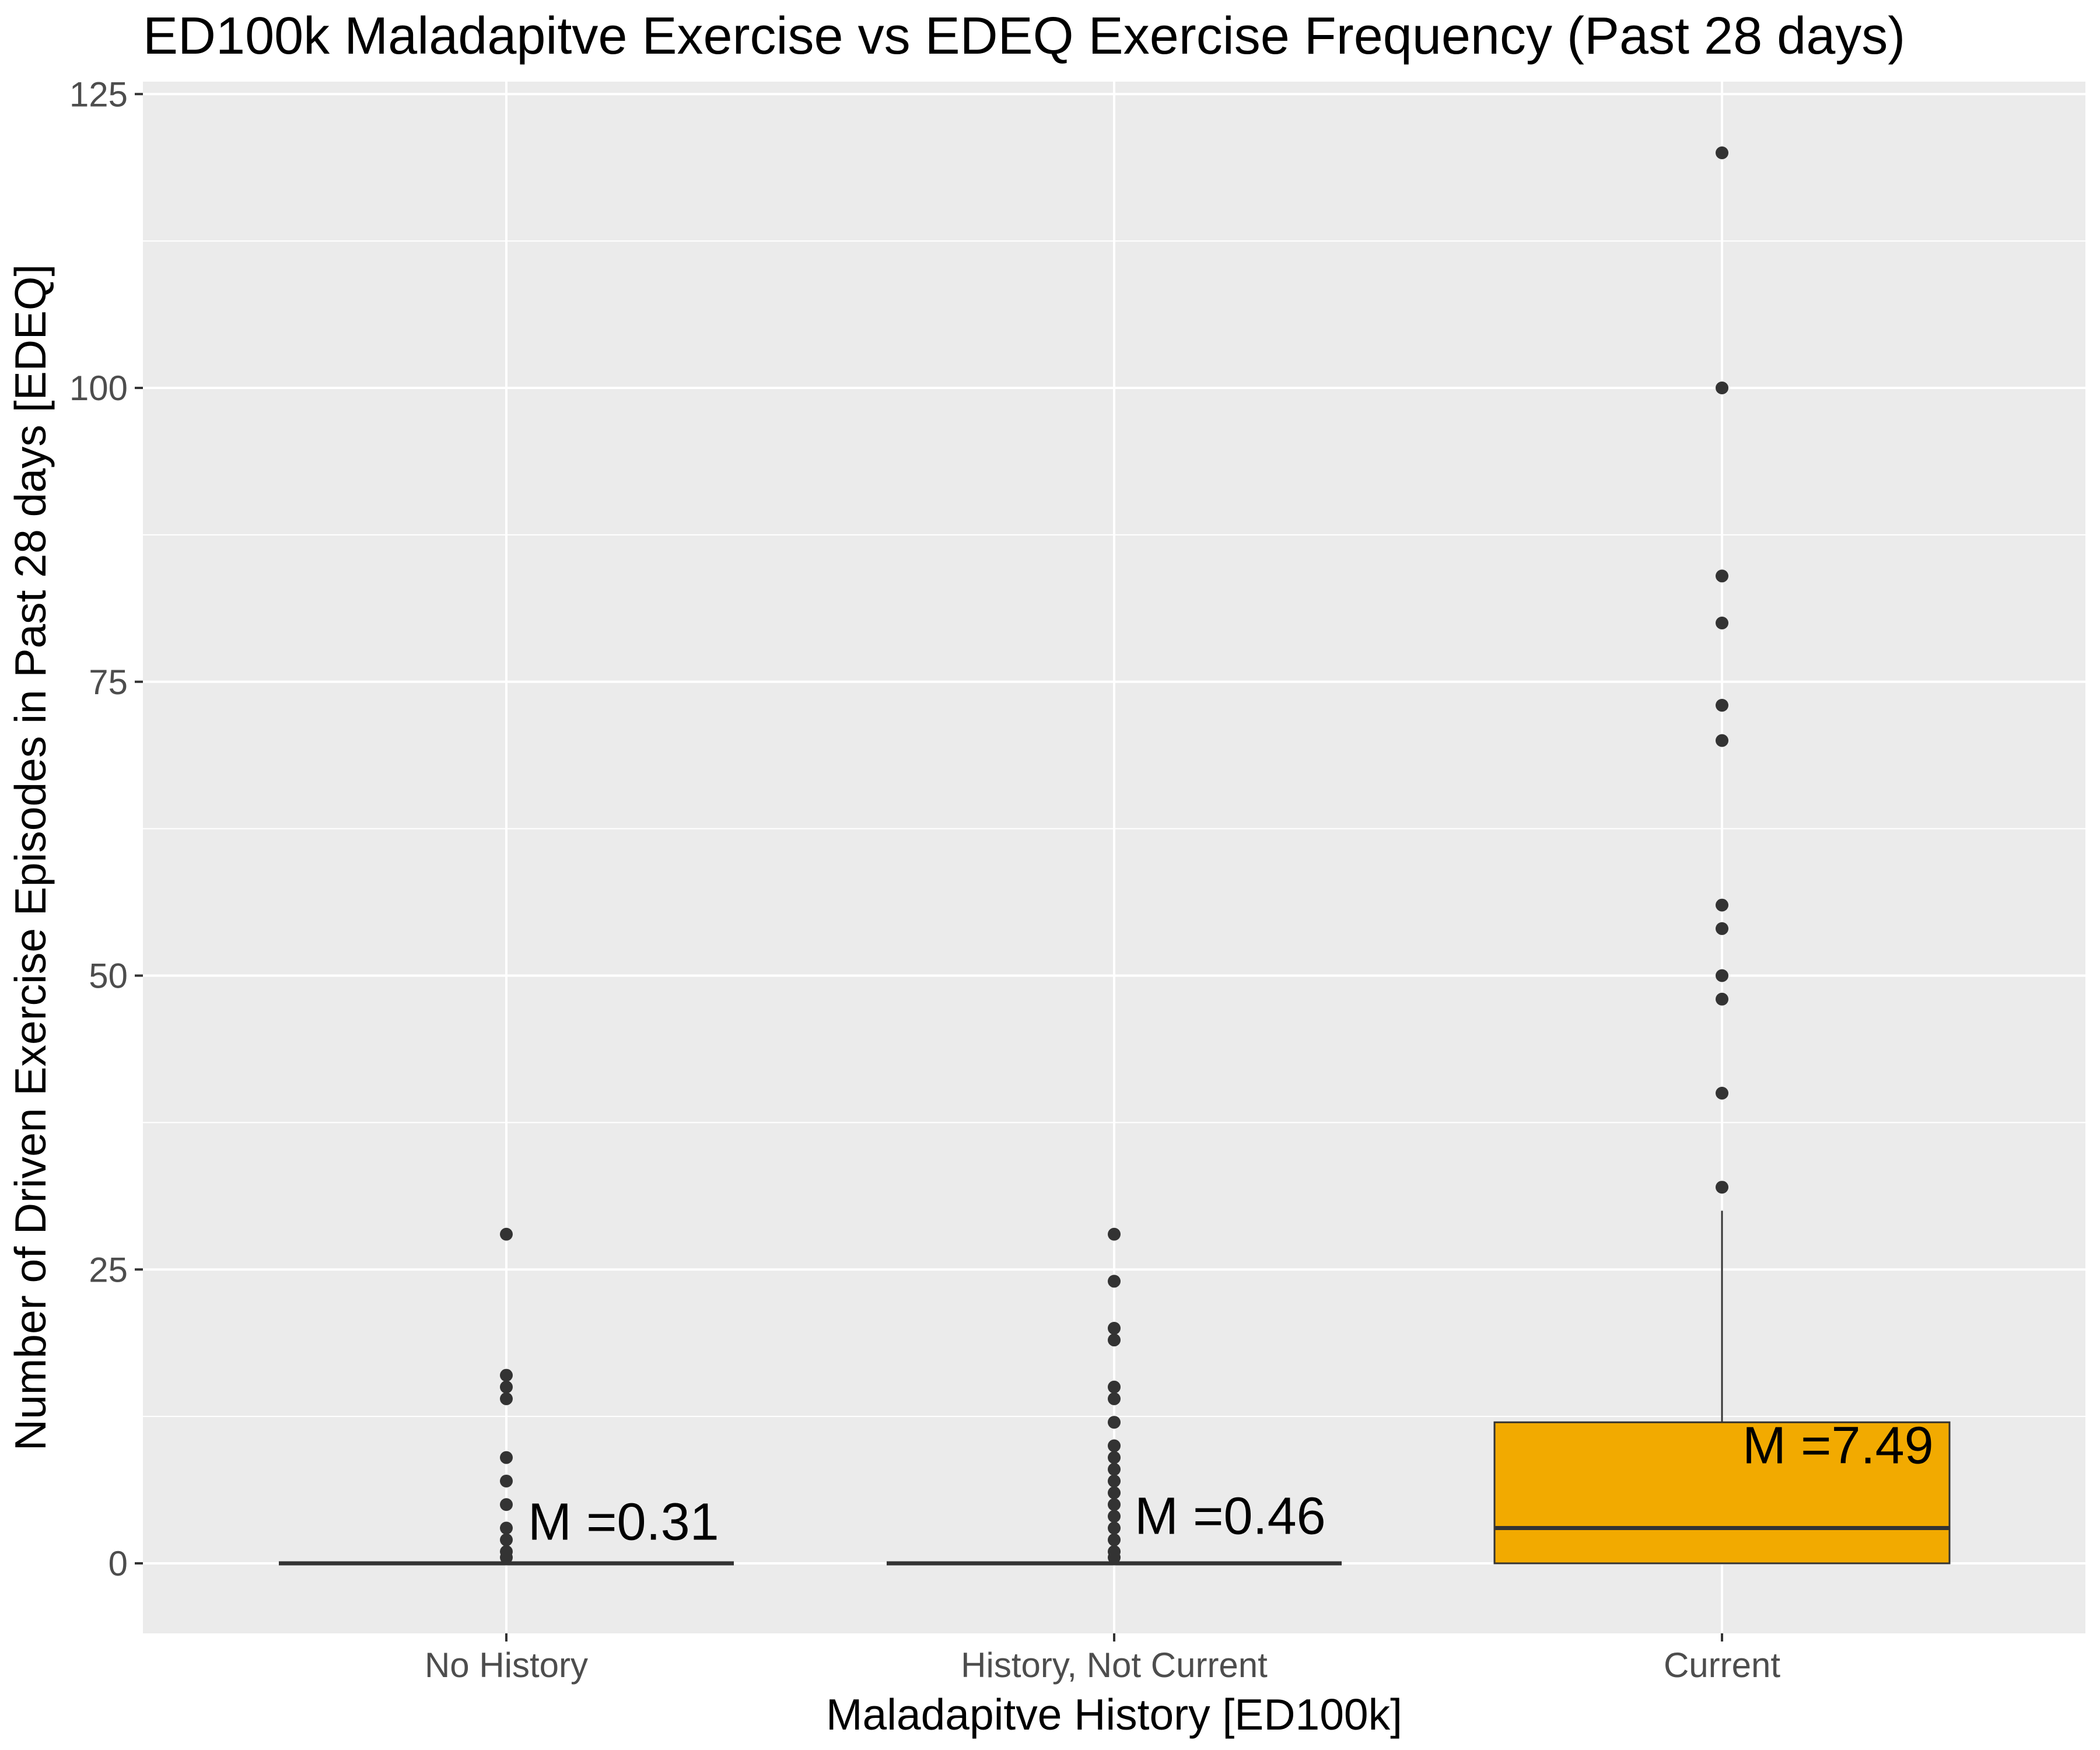 This screenshot has height=1750, width=2100. Describe the element at coordinates (99, 388) in the screenshot. I see `y-tick-label: 100` at that location.